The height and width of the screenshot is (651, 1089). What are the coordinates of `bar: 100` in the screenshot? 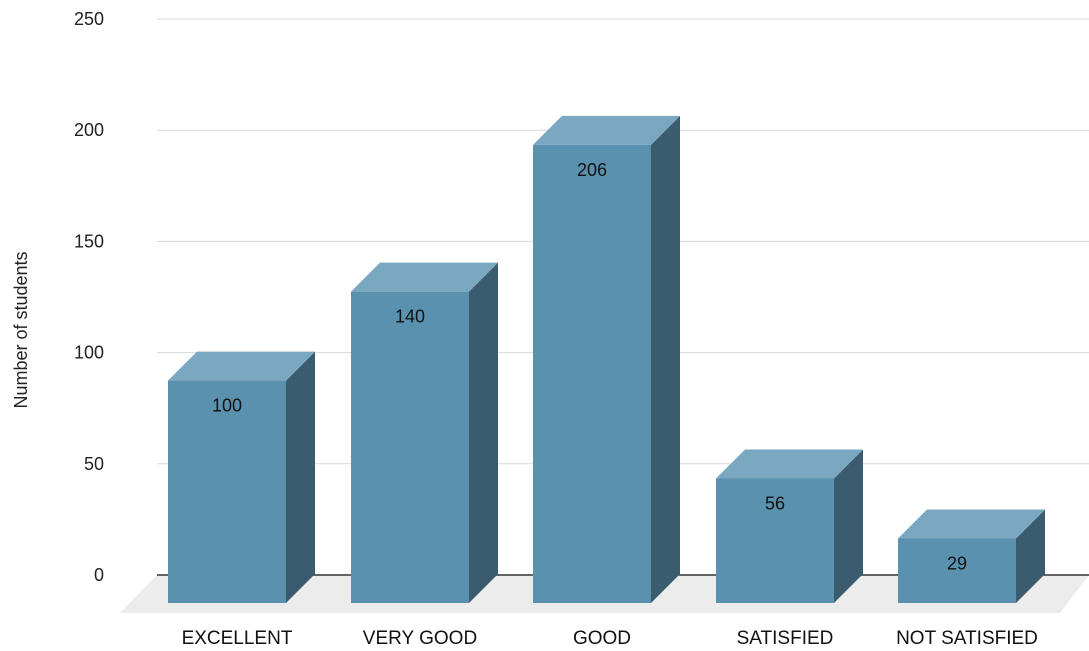 It's located at (241, 477).